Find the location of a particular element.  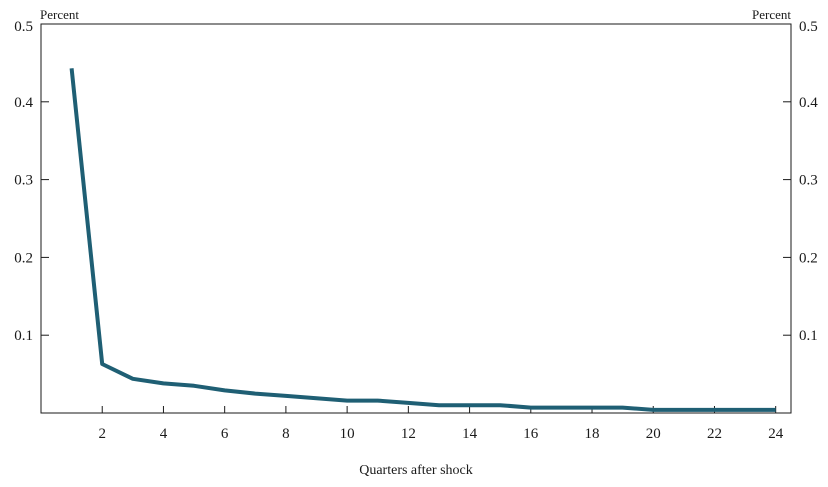

x-axis-title: Quarters after shock is located at coordinates (416, 470).